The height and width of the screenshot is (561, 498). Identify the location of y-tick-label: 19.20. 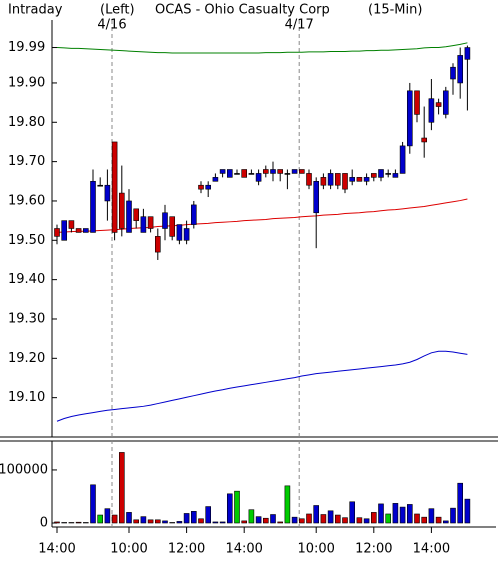
(26, 358).